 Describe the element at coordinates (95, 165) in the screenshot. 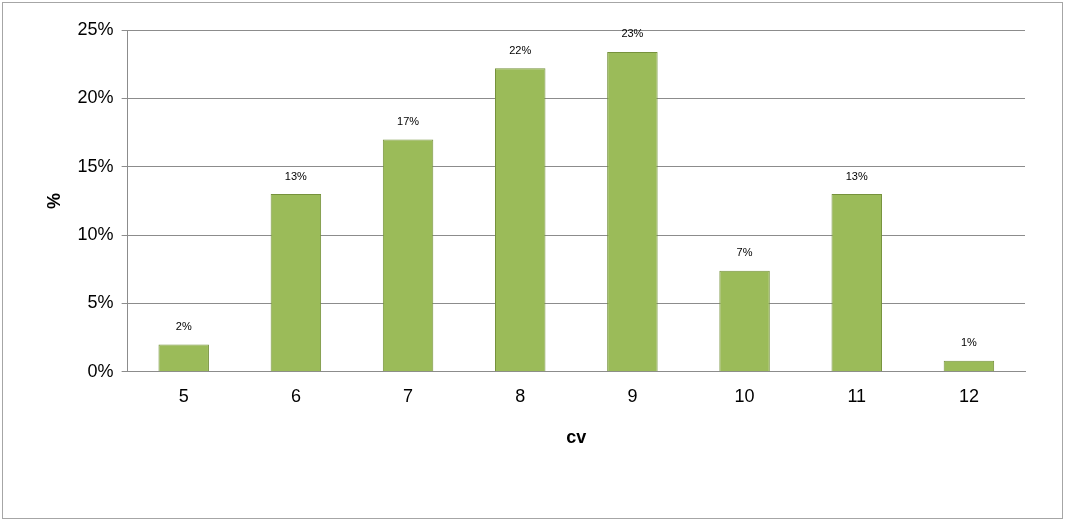

I see `y-tick-label: 15%` at that location.